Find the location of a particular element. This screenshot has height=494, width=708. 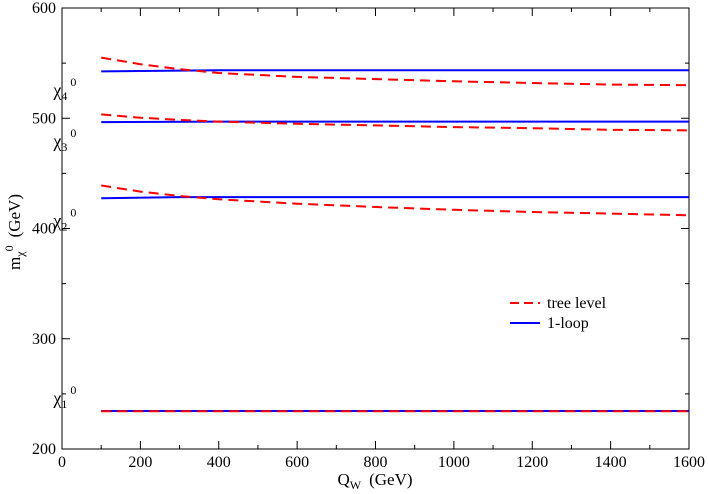

neutralino-label-4: χ40 is located at coordinates (64, 89).